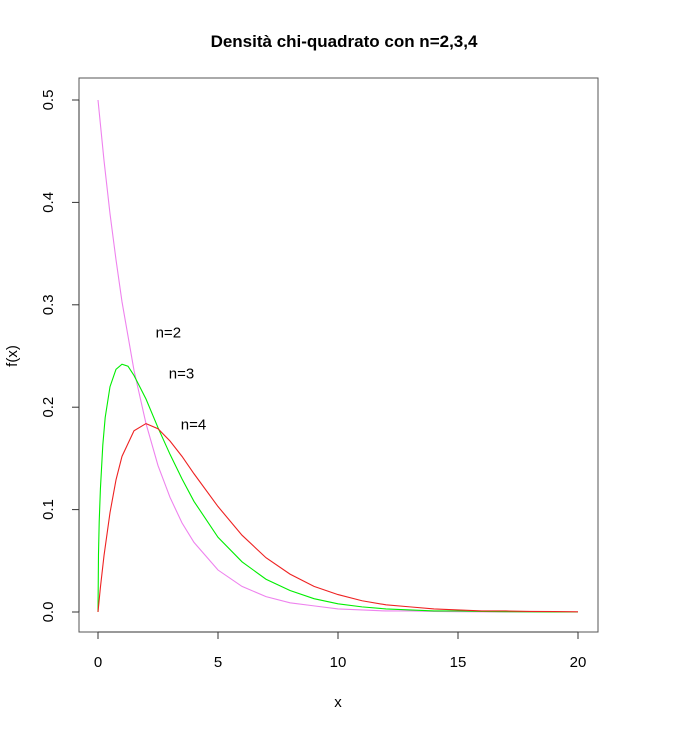 Image resolution: width=697 pixels, height=729 pixels. I want to click on y-tick-label: 0.4, so click(48, 202).